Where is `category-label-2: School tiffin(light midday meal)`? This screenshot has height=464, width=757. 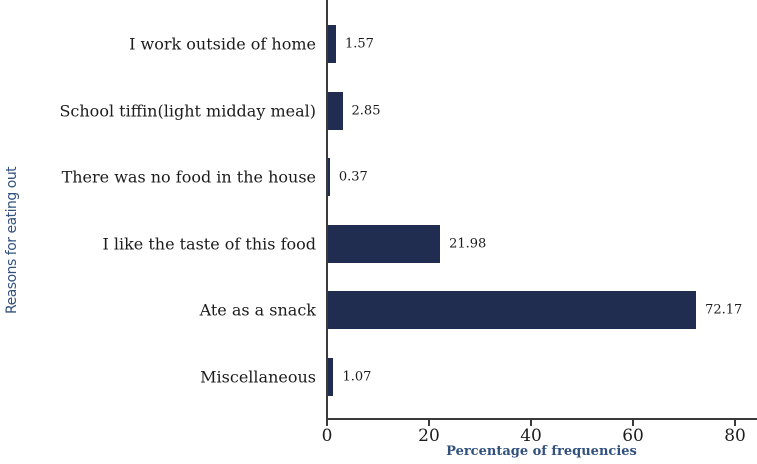 category-label-2: School tiffin(light midday meal) is located at coordinates (187, 110).